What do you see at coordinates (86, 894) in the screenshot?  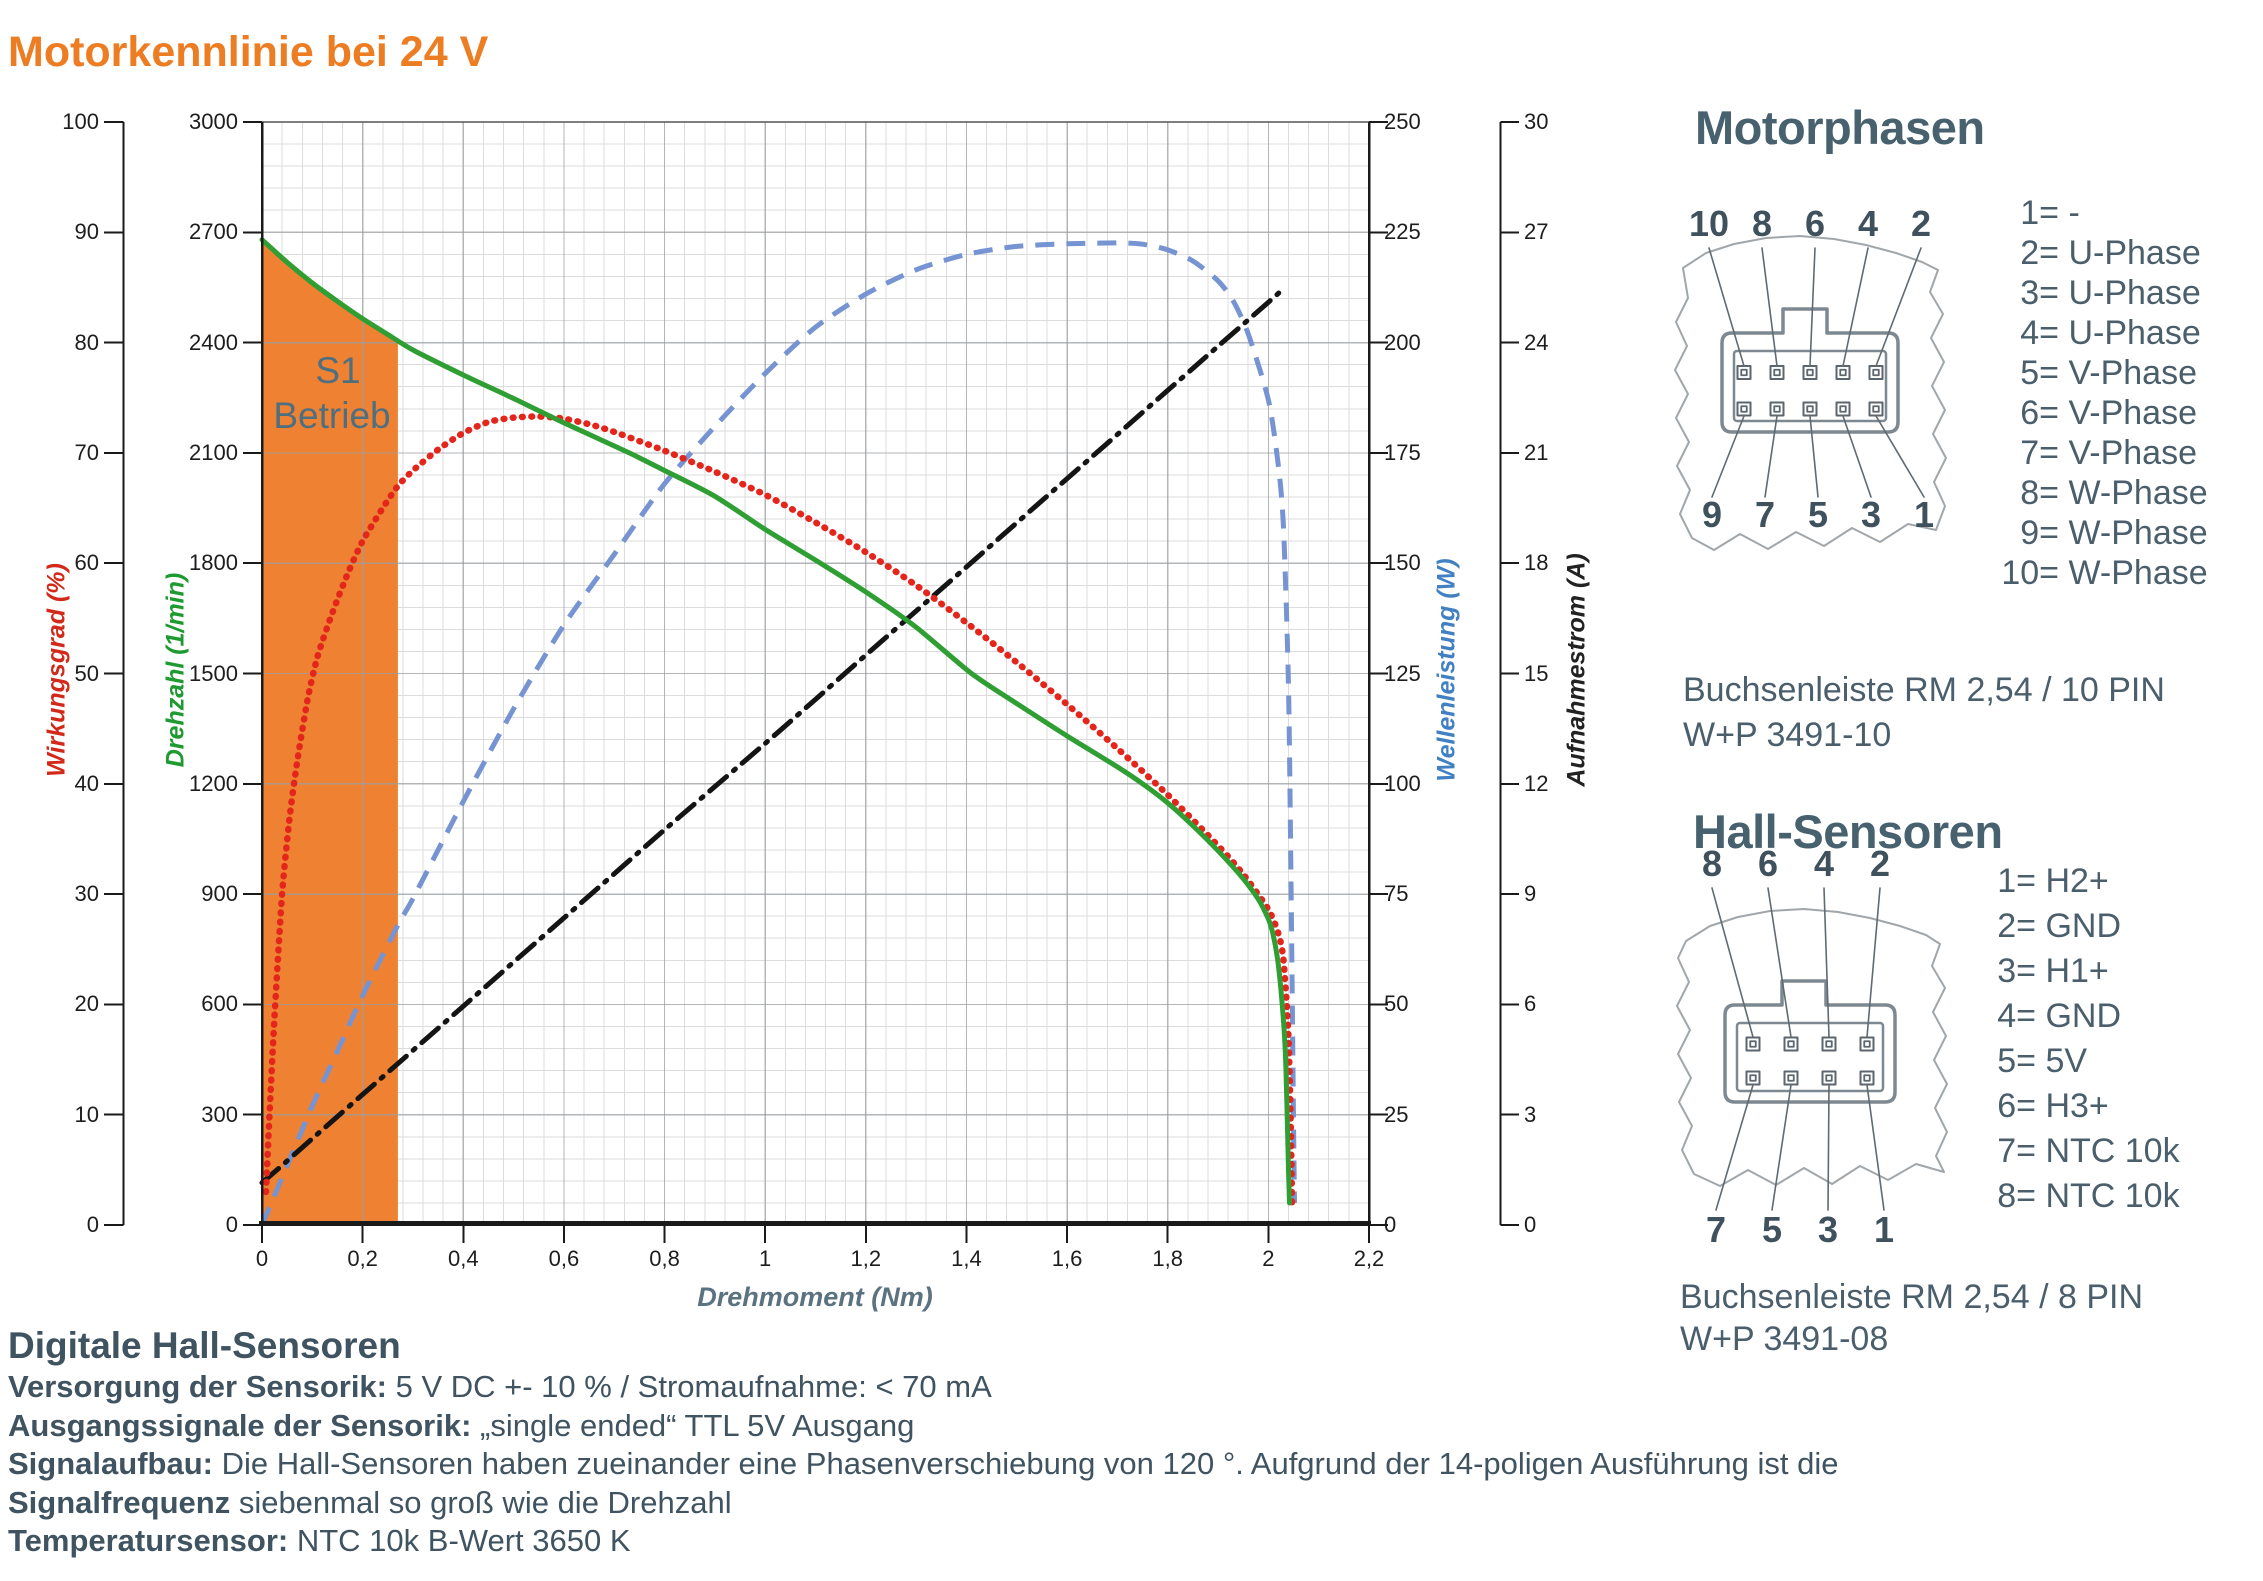 I see `wirkungsgrad-tick-label: 30` at bounding box center [86, 894].